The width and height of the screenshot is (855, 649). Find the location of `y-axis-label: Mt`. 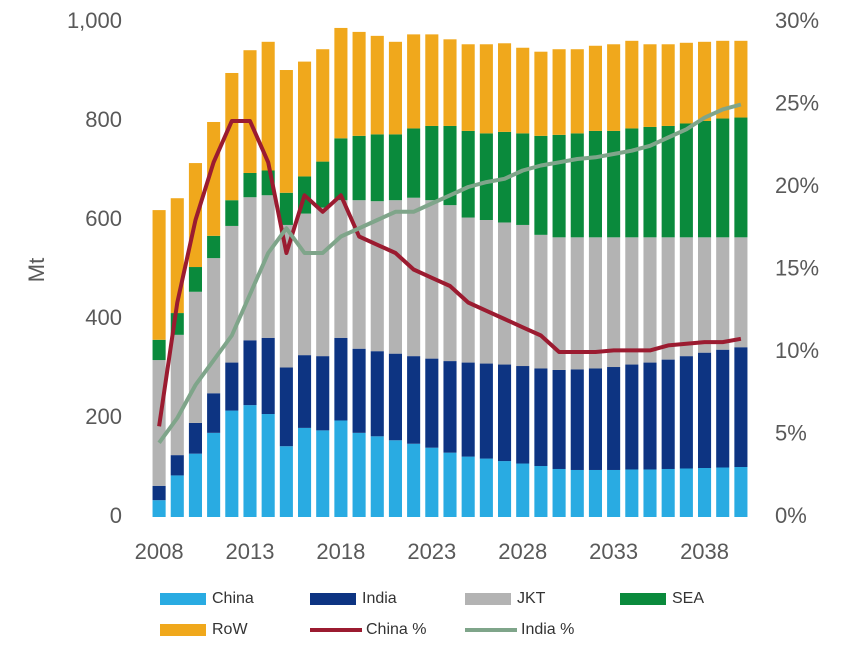

y-axis-label: Mt is located at coordinates (36, 270).